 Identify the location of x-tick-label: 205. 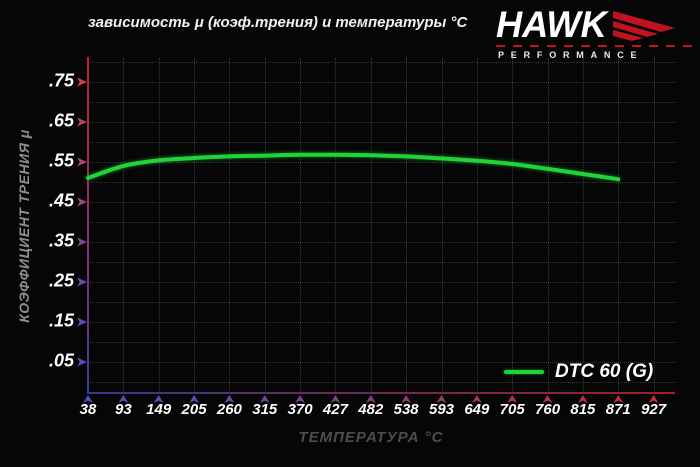
(194, 409).